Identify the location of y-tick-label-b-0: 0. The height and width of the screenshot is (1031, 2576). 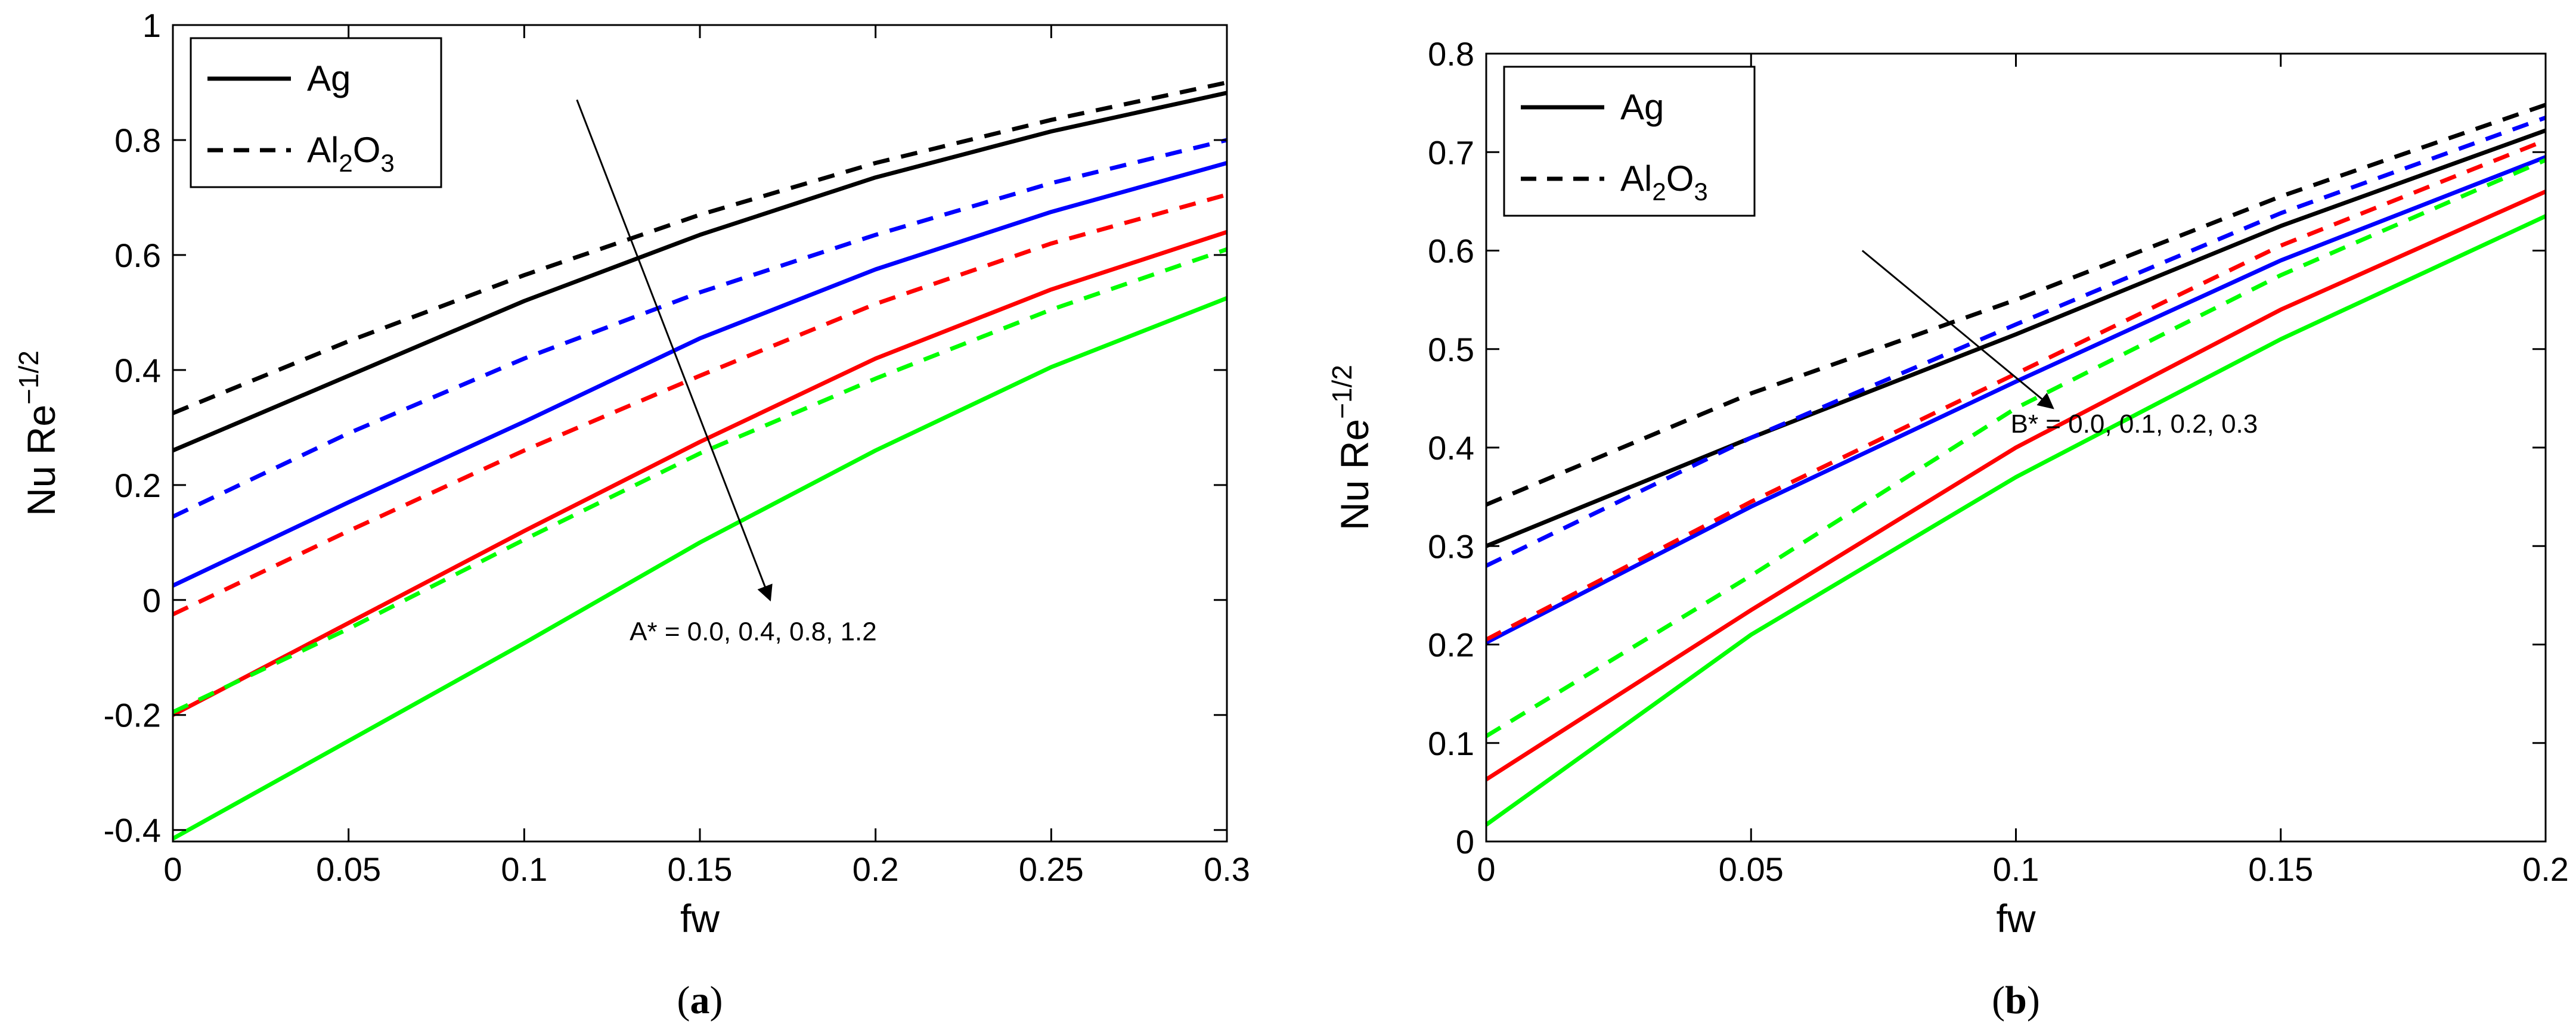
(1465, 842).